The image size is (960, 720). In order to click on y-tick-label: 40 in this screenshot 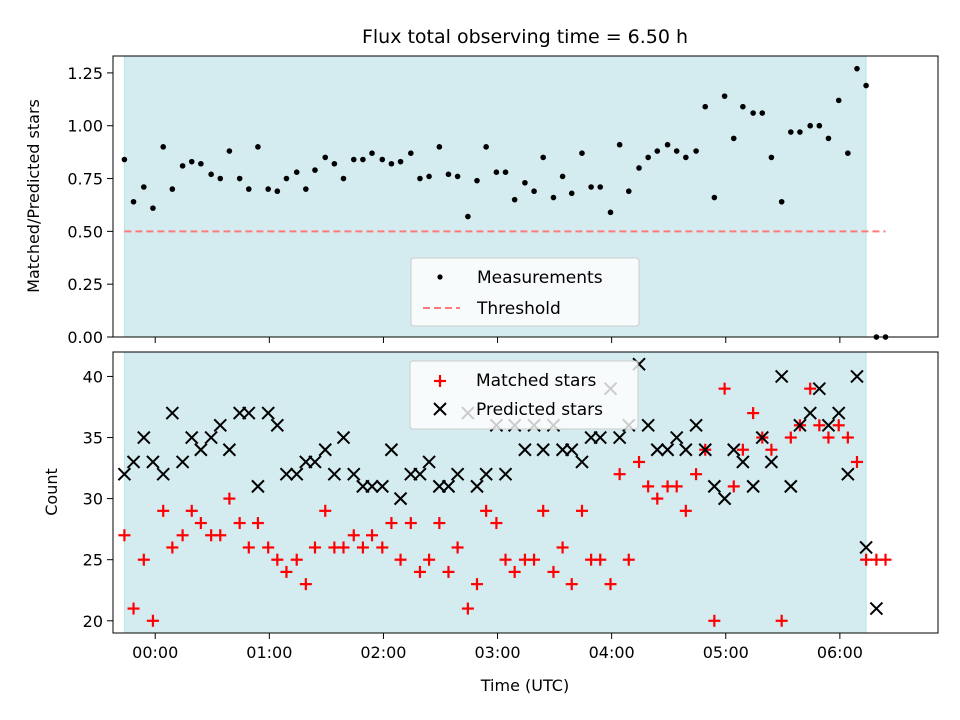, I will do `click(93, 376)`.